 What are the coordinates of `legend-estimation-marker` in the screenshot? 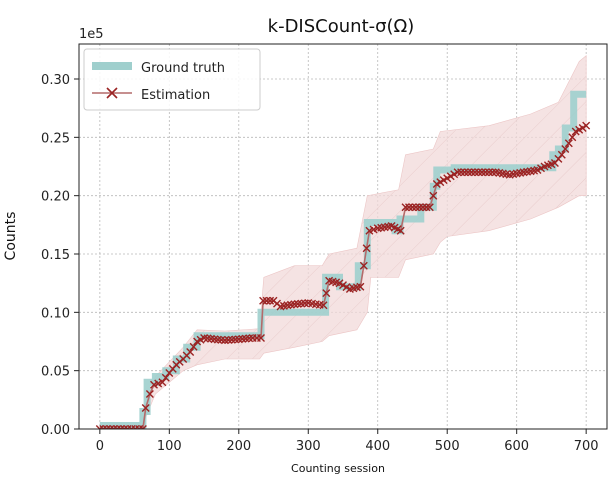 It's located at (112, 93).